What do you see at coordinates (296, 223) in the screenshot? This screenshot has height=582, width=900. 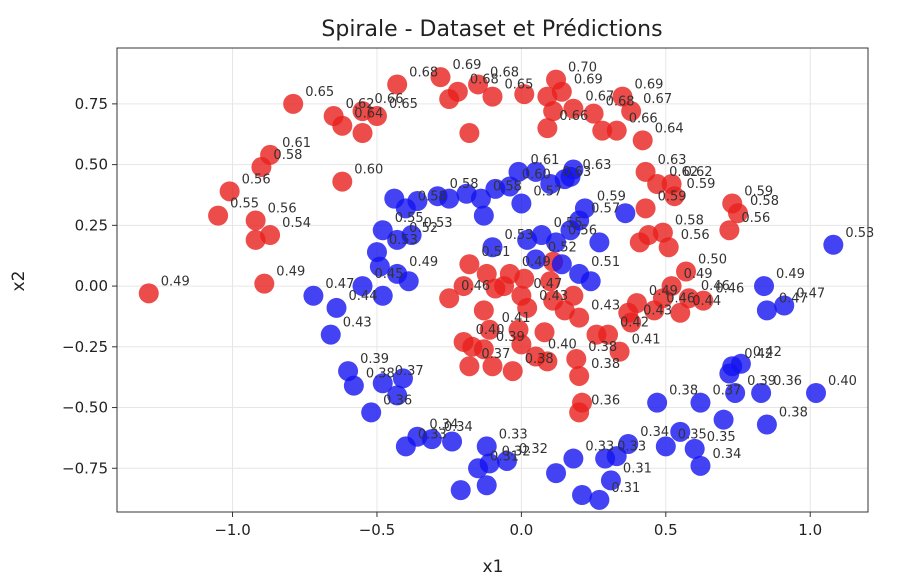 I see `data-label: 0.54` at bounding box center [296, 223].